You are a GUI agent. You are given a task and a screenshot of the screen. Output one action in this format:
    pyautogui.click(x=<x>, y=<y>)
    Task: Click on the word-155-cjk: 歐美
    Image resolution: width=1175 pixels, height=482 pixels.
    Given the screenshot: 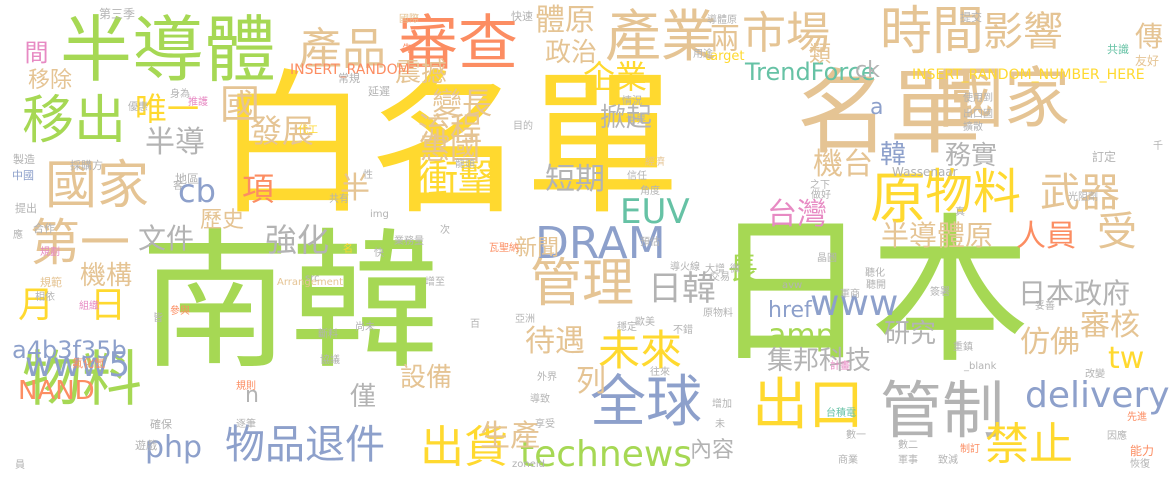 What is the action you would take?
    pyautogui.click(x=645, y=322)
    